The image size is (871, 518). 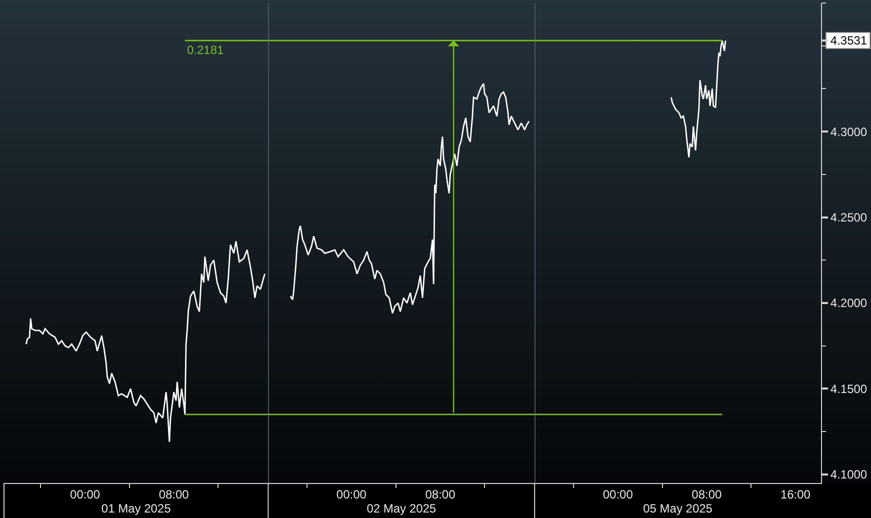 What do you see at coordinates (849, 217) in the screenshot?
I see `y-tick-label: 4.2500` at bounding box center [849, 217].